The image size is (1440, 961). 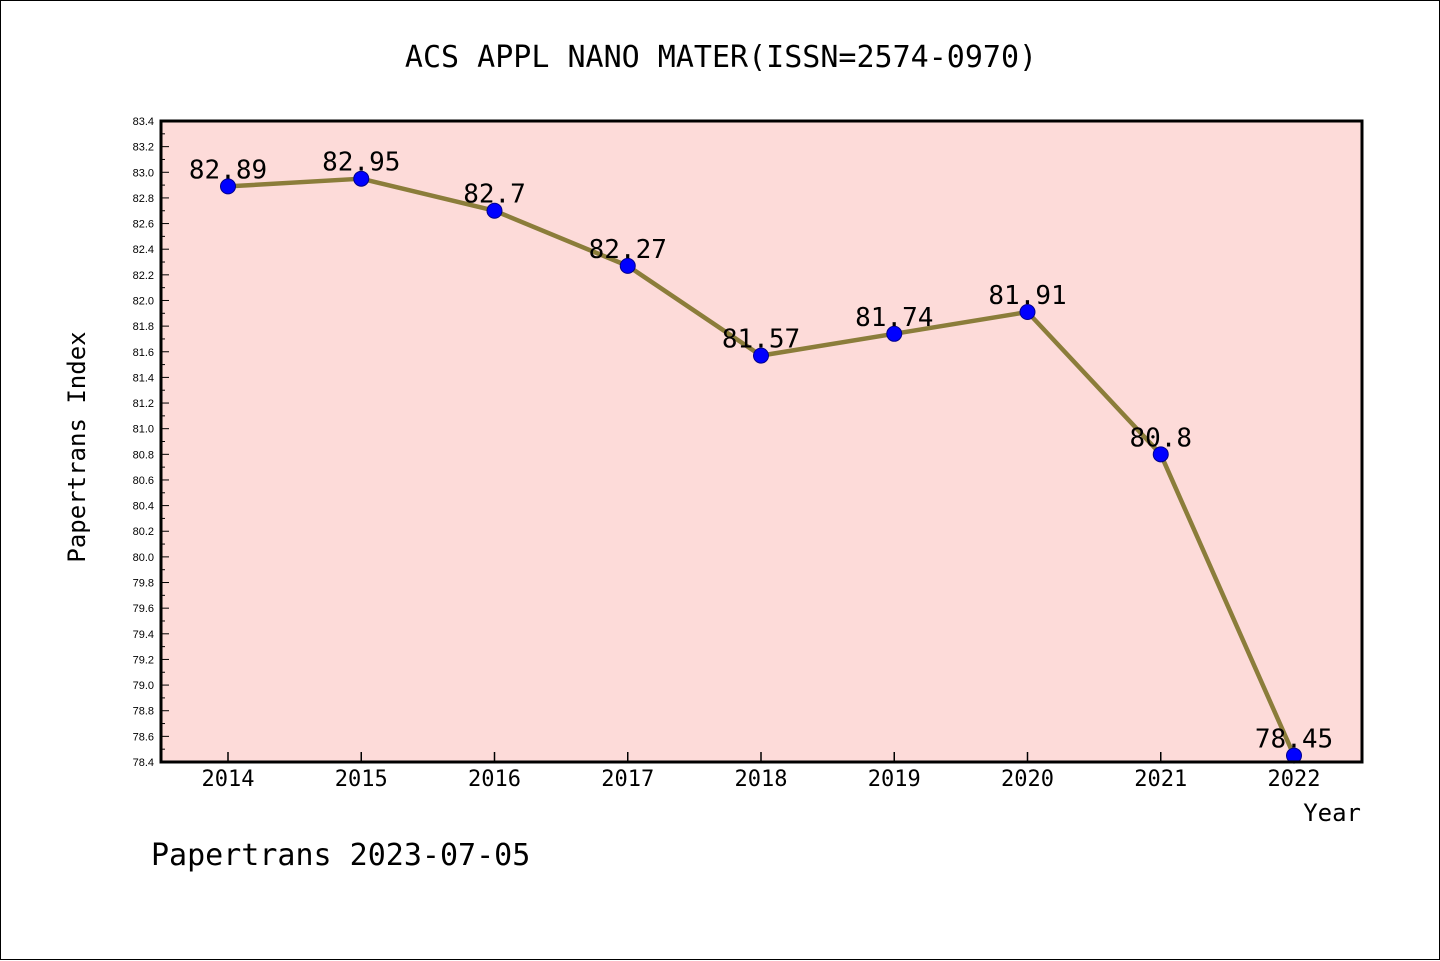 I want to click on x-axis: 2014 2015 2016 2017 2018 2019 2020 2021 2022, so click(x=761, y=772).